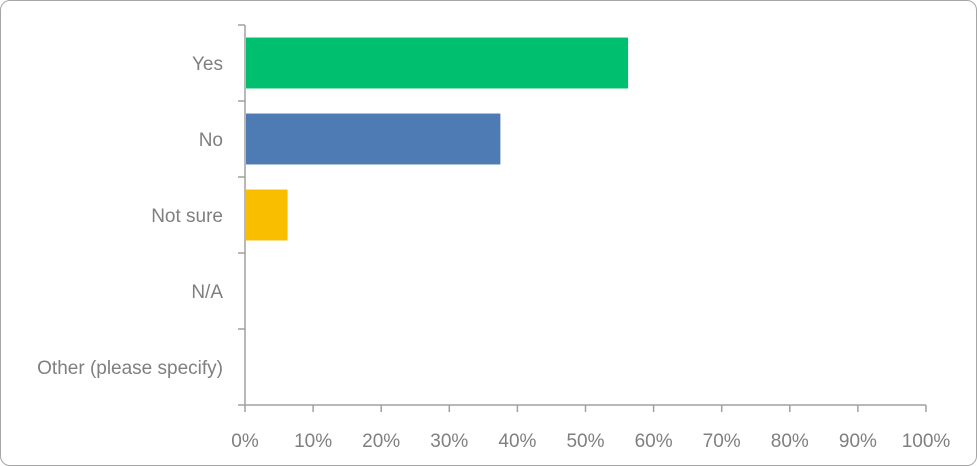  Describe the element at coordinates (449, 441) in the screenshot. I see `x-tick-label: 30%` at that location.